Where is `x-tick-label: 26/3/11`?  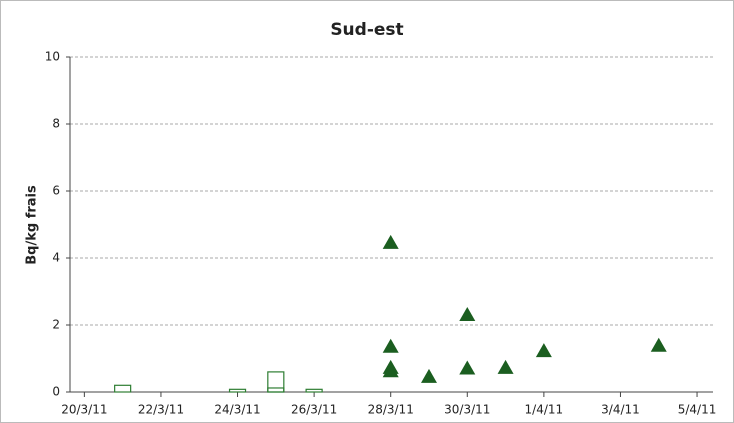
x-tick-label: 26/3/11 is located at coordinates (314, 410).